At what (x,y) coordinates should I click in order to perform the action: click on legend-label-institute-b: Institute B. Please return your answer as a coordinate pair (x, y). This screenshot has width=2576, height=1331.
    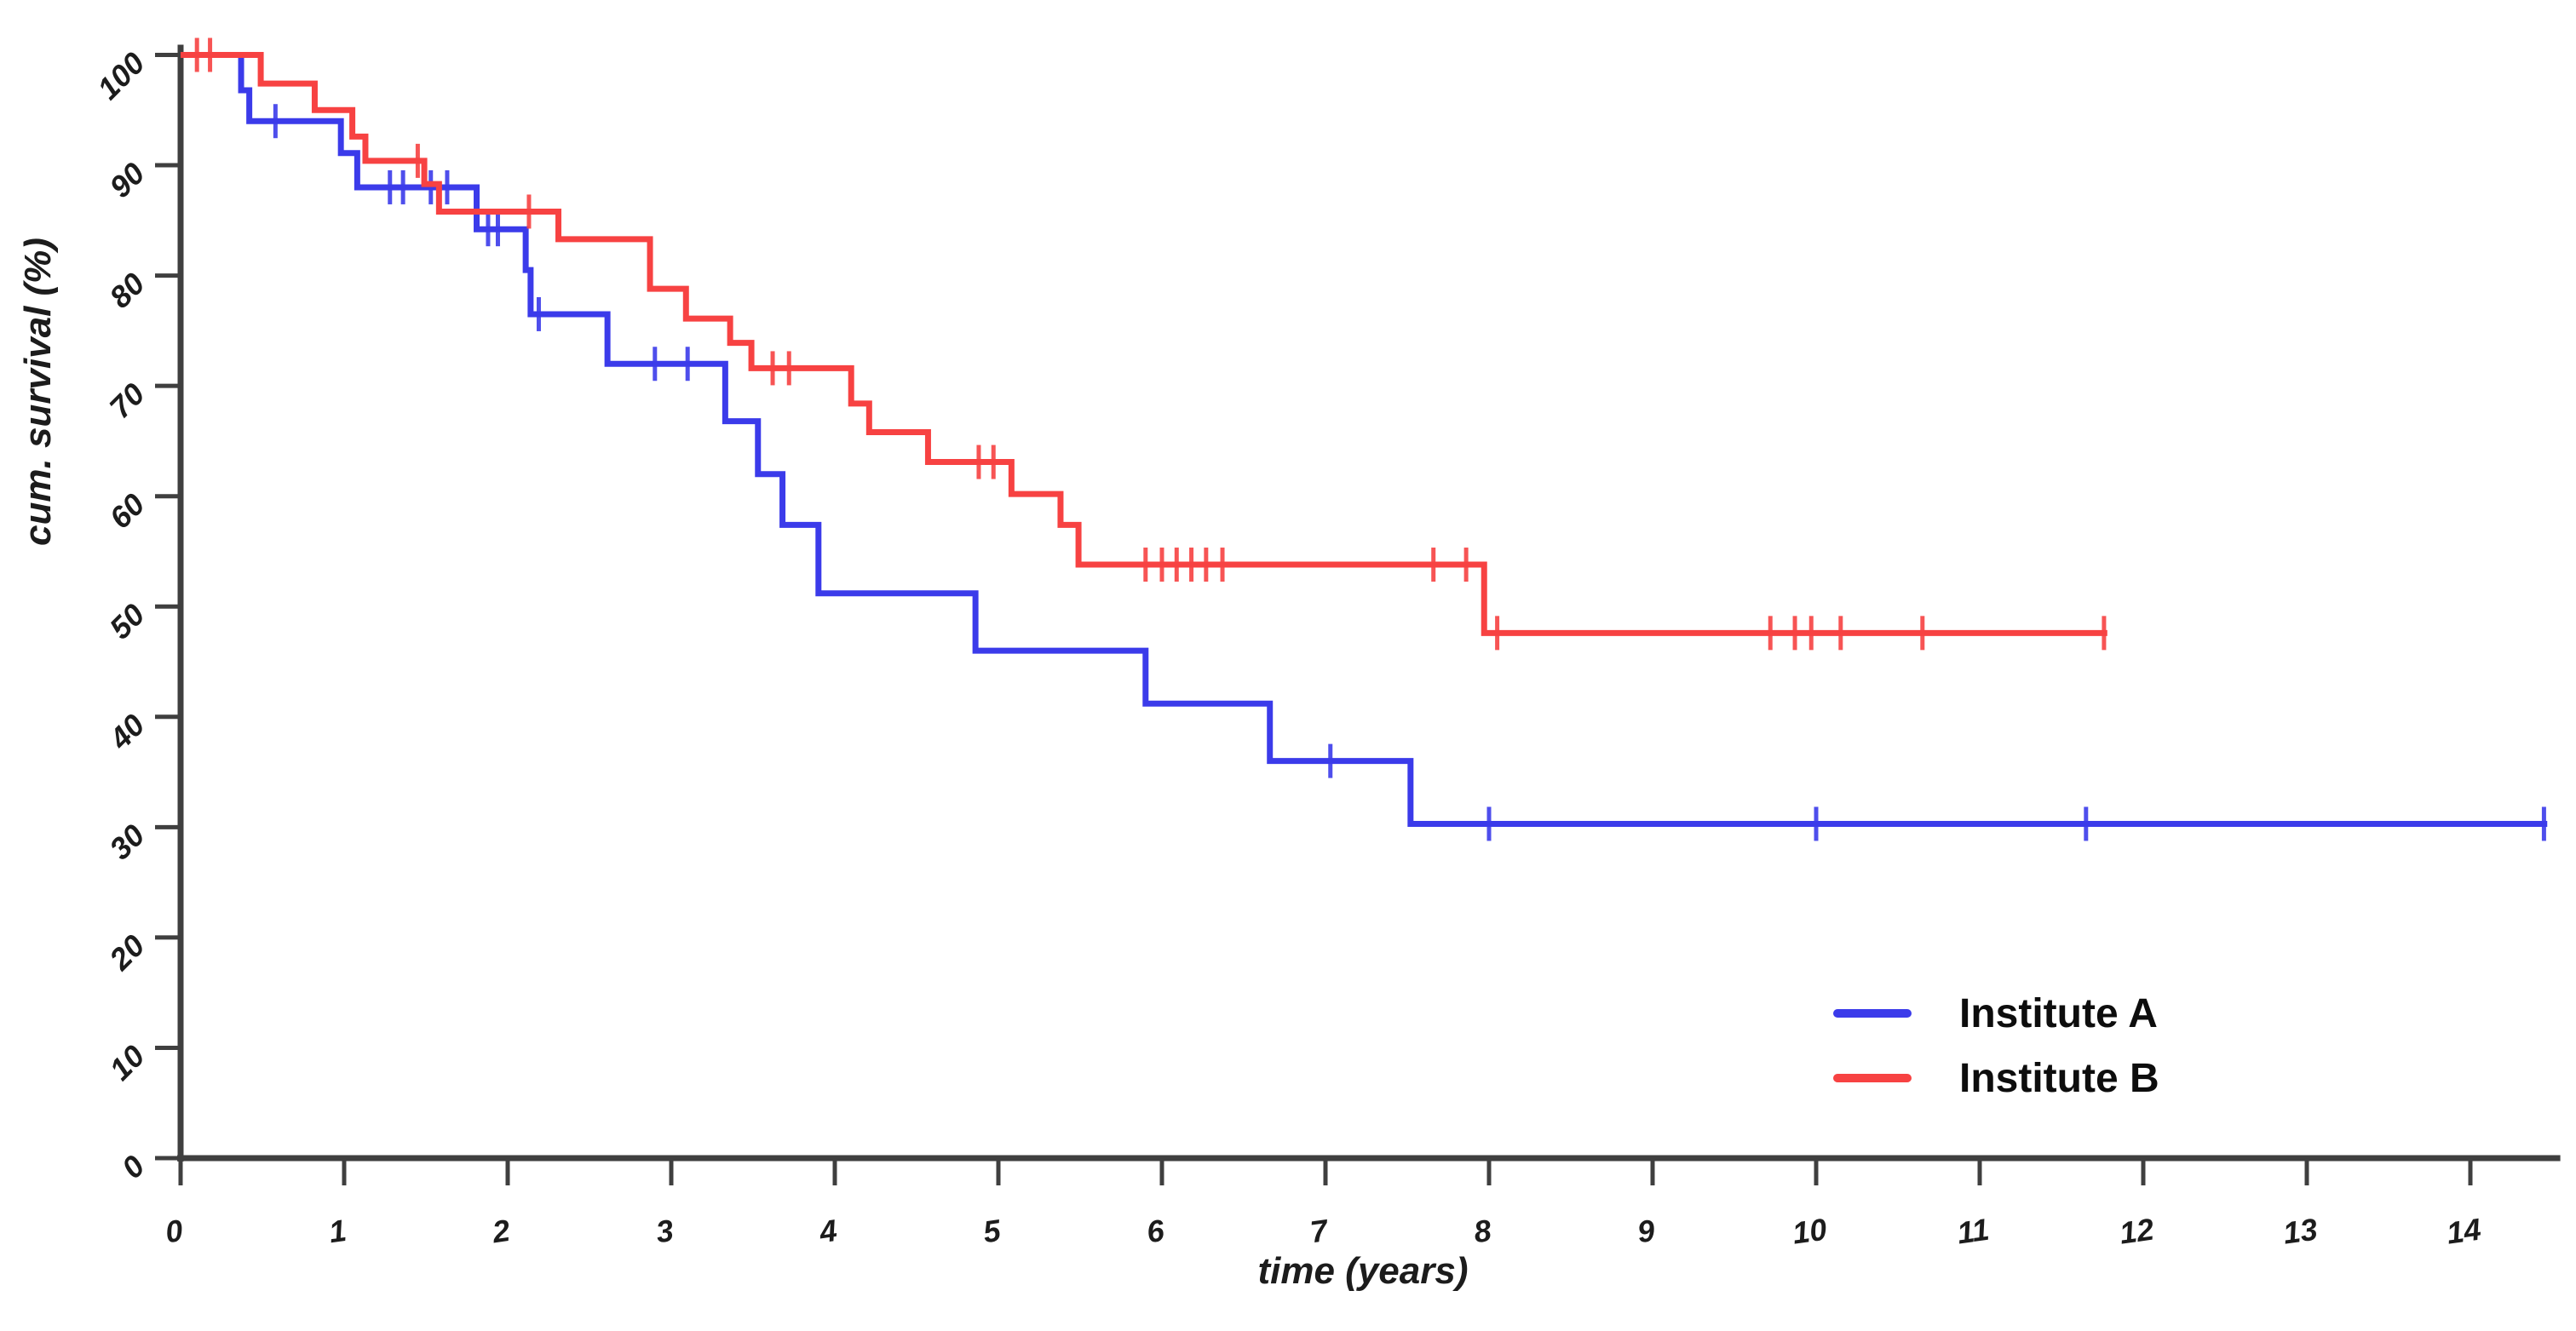
    Looking at the image, I should click on (2059, 1078).